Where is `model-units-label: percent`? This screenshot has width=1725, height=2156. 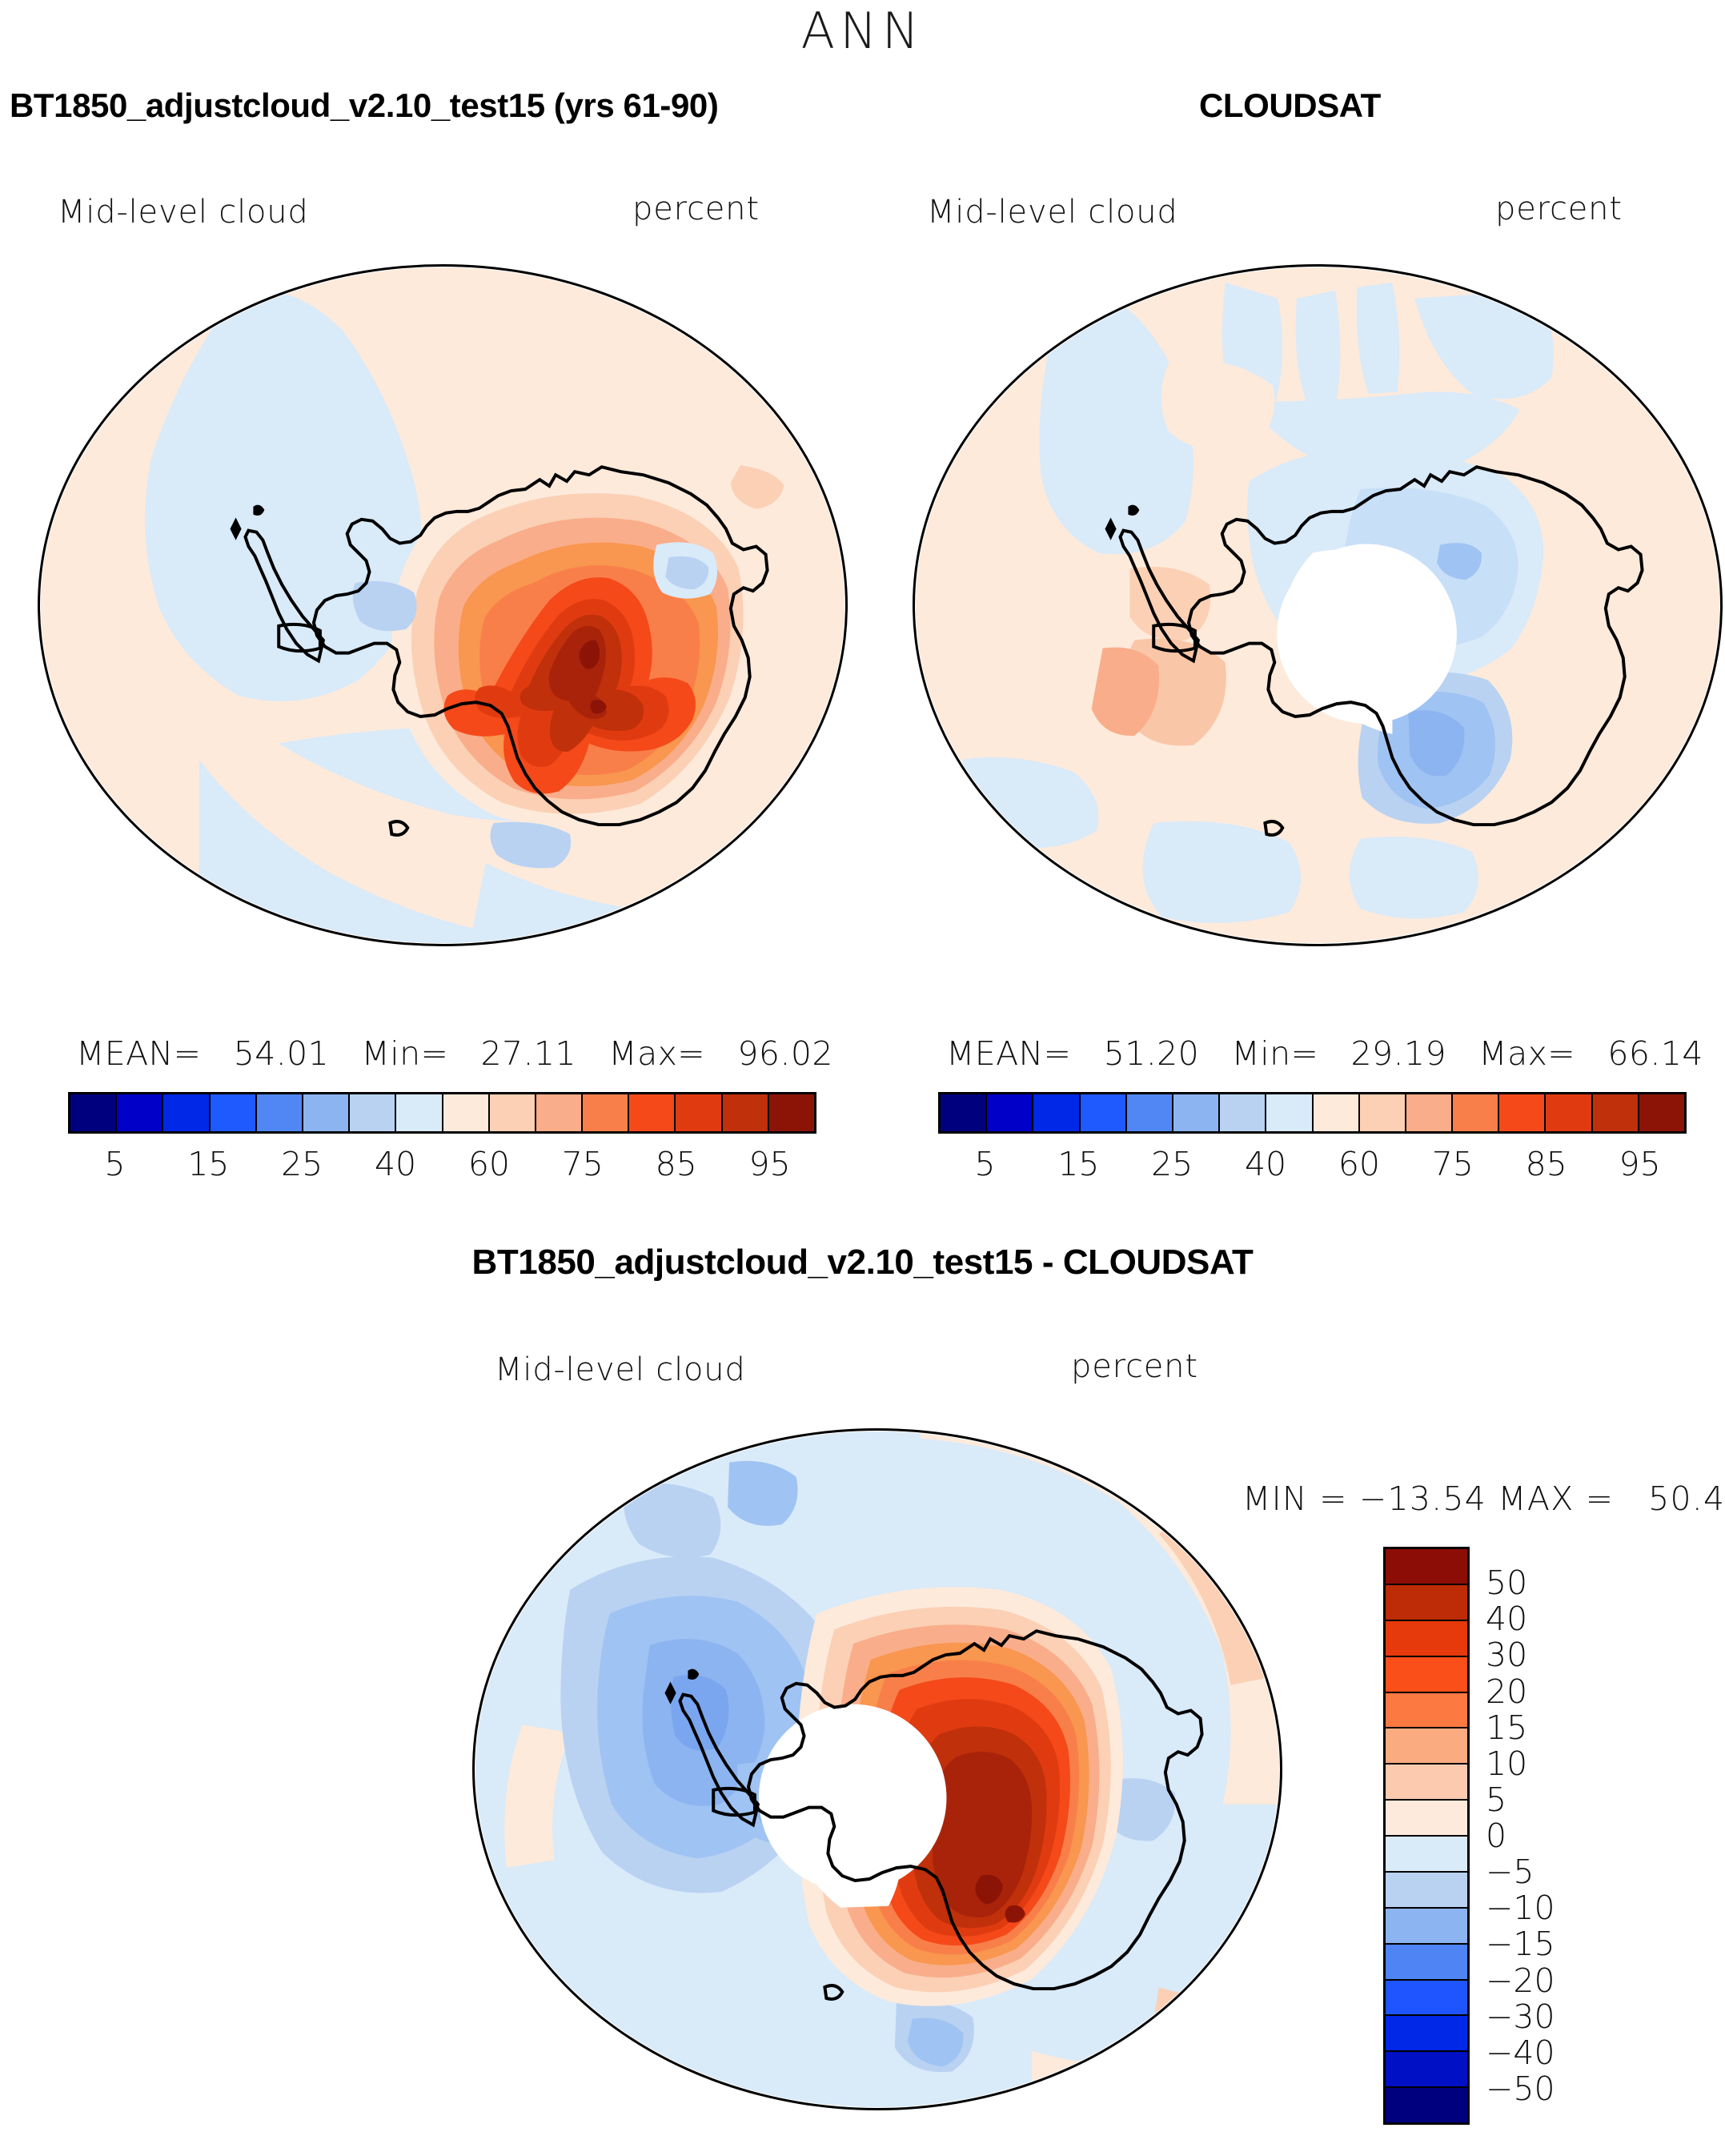
model-units-label: percent is located at coordinates (696, 209).